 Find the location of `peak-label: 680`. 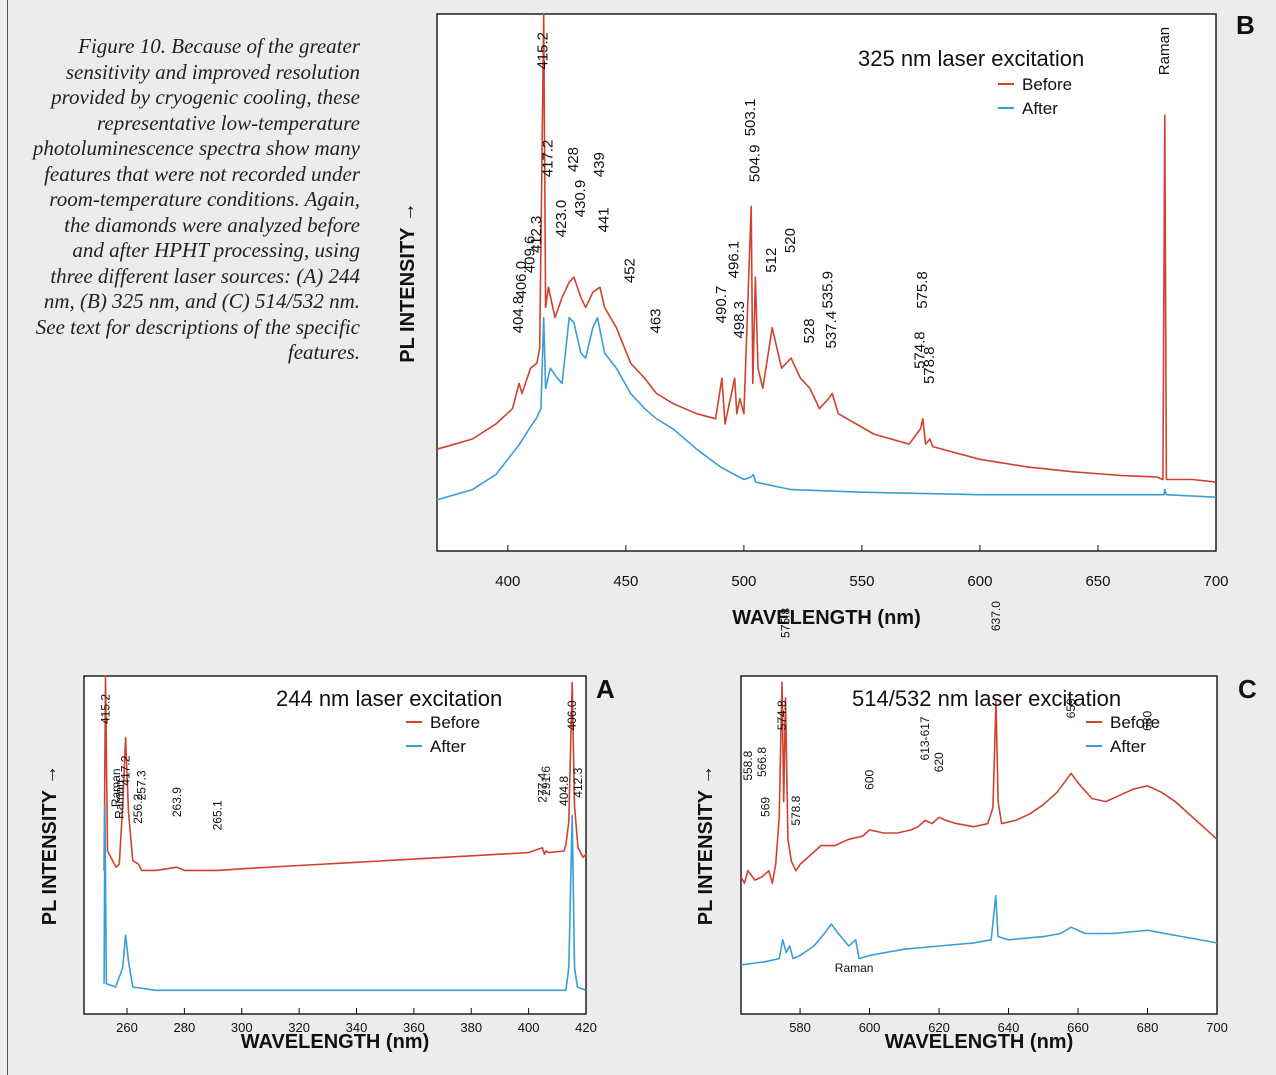

peak-label: 680 is located at coordinates (1148, 721).